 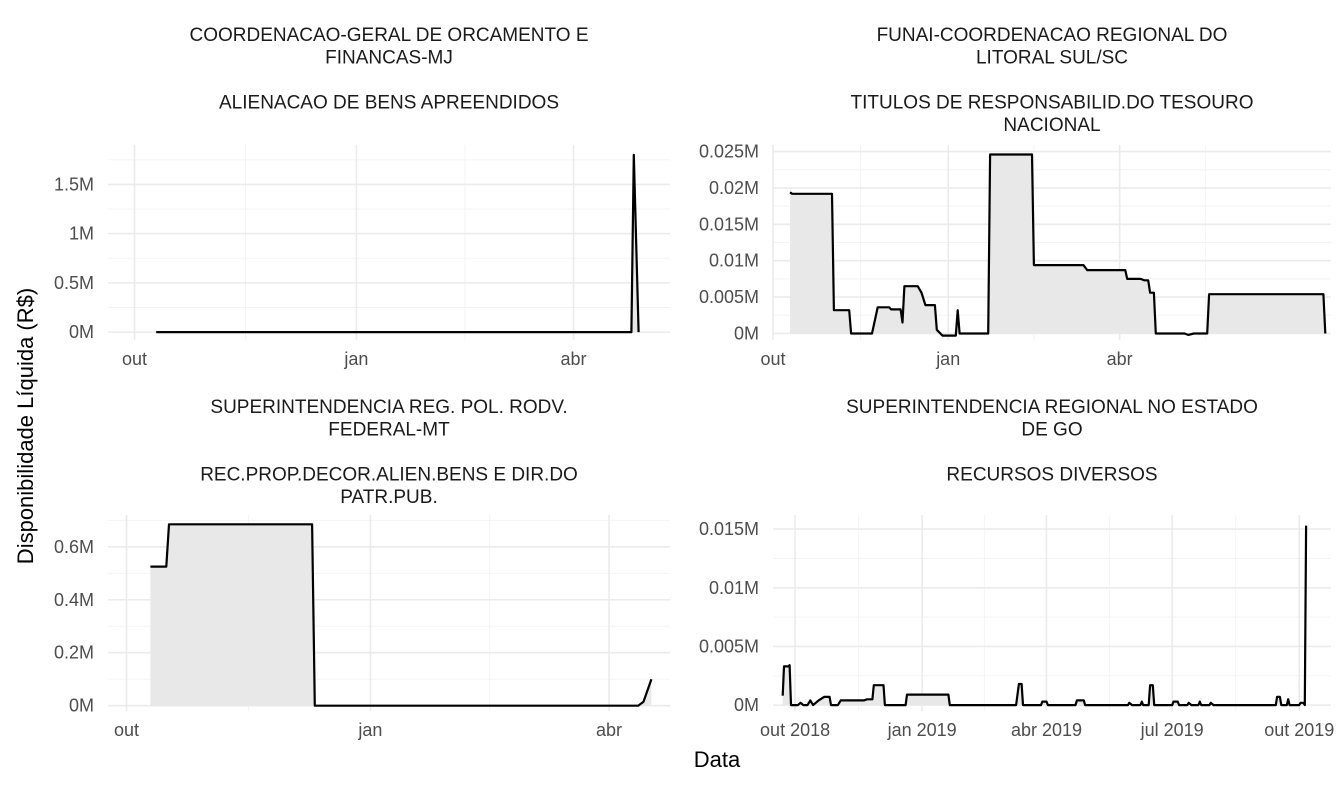 I want to click on panel-title-line: PATR.PUB., so click(x=388, y=497).